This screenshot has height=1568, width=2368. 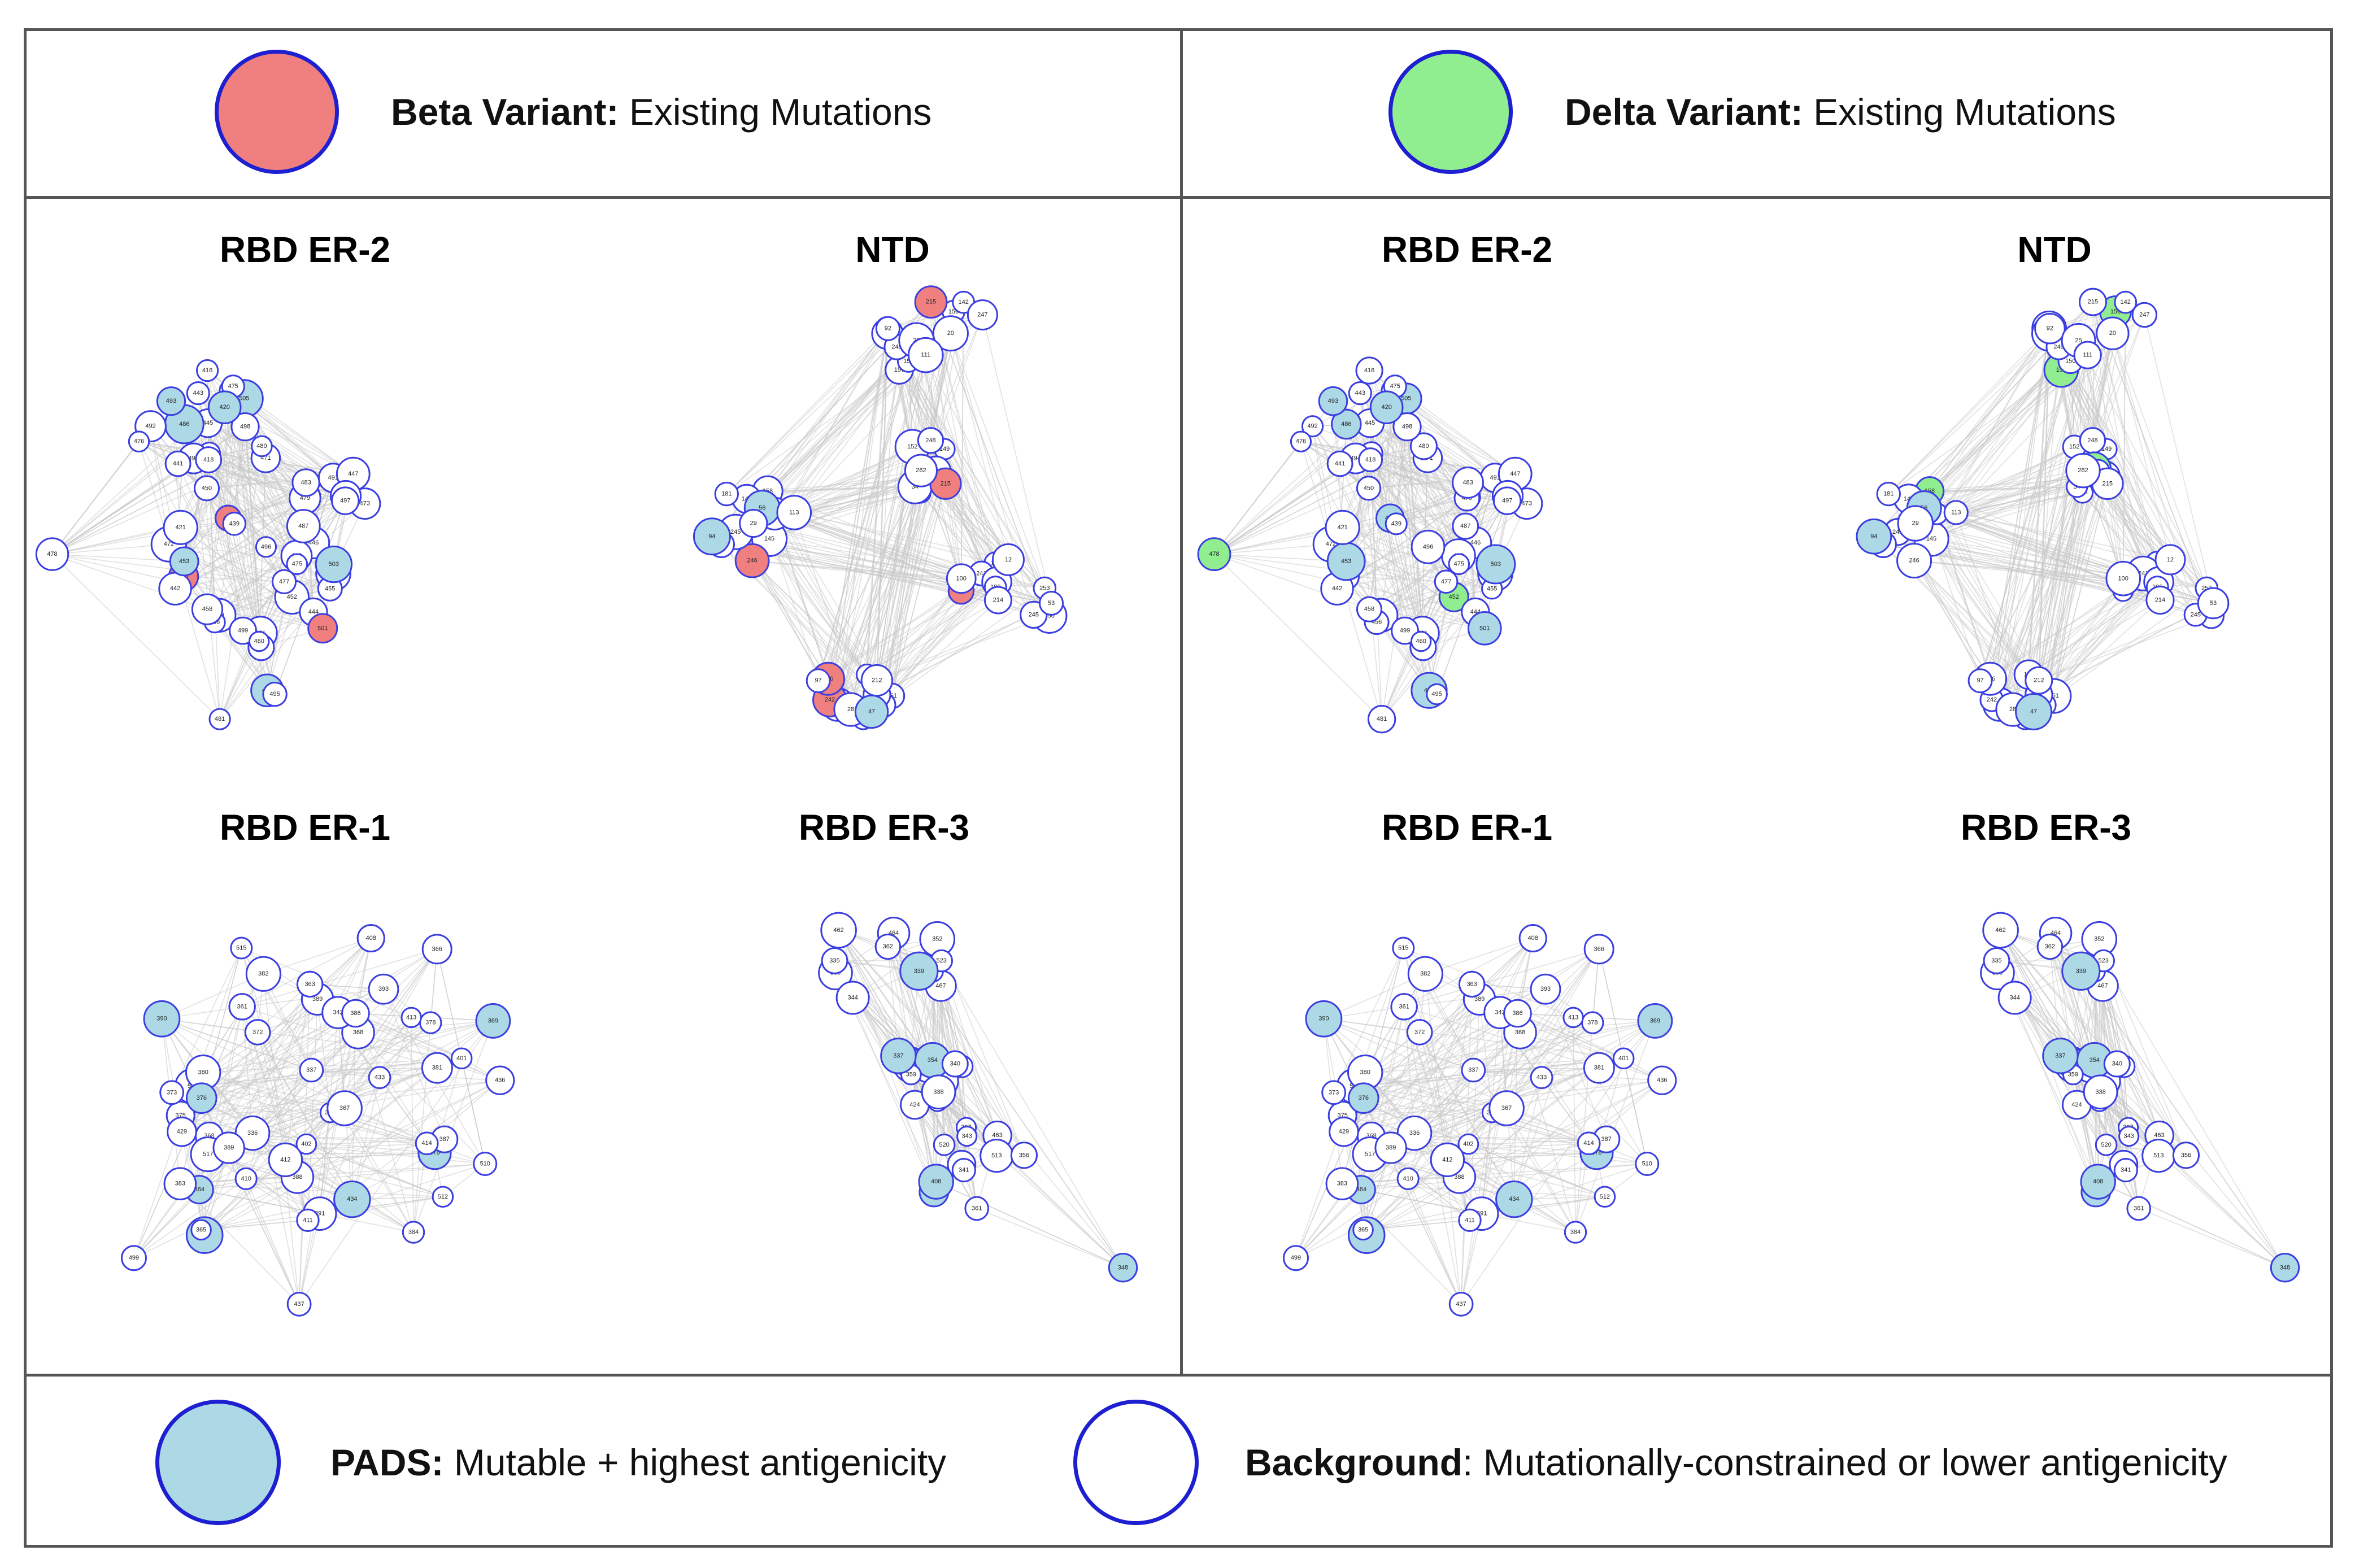 What do you see at coordinates (444, 1139) in the screenshot?
I see `node-label: 387` at bounding box center [444, 1139].